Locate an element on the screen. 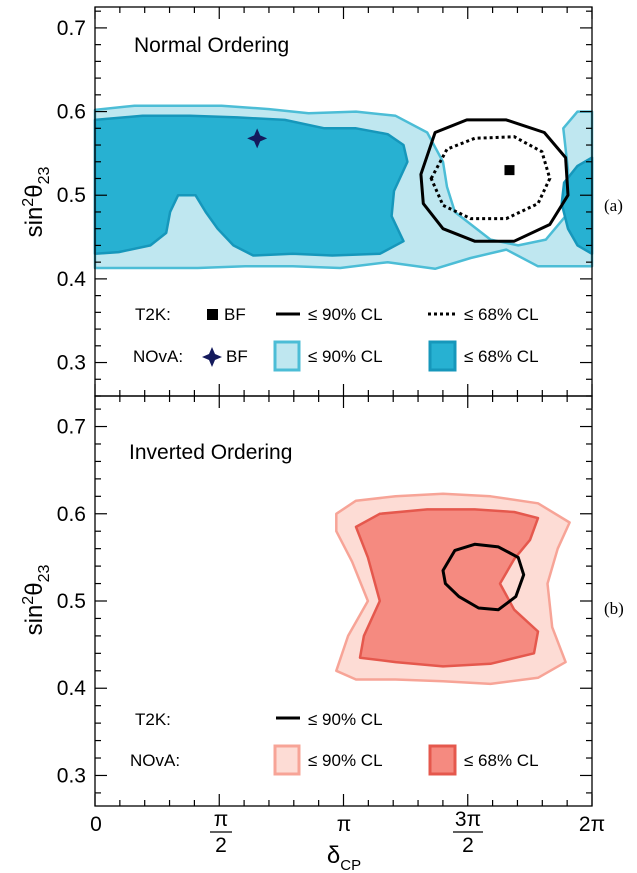  x-tick-pi2-den: 2 is located at coordinates (221, 845).